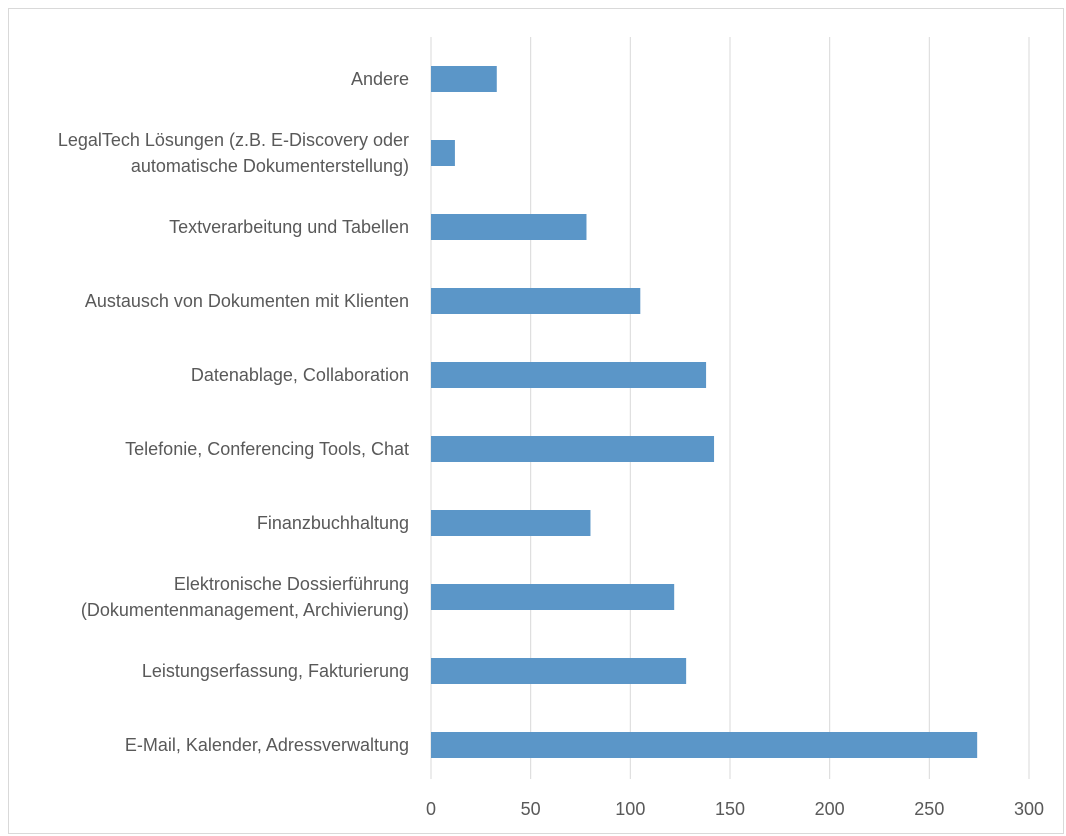 This screenshot has height=836, width=1066. What do you see at coordinates (830, 809) in the screenshot?
I see `x-tick-label: 200` at bounding box center [830, 809].